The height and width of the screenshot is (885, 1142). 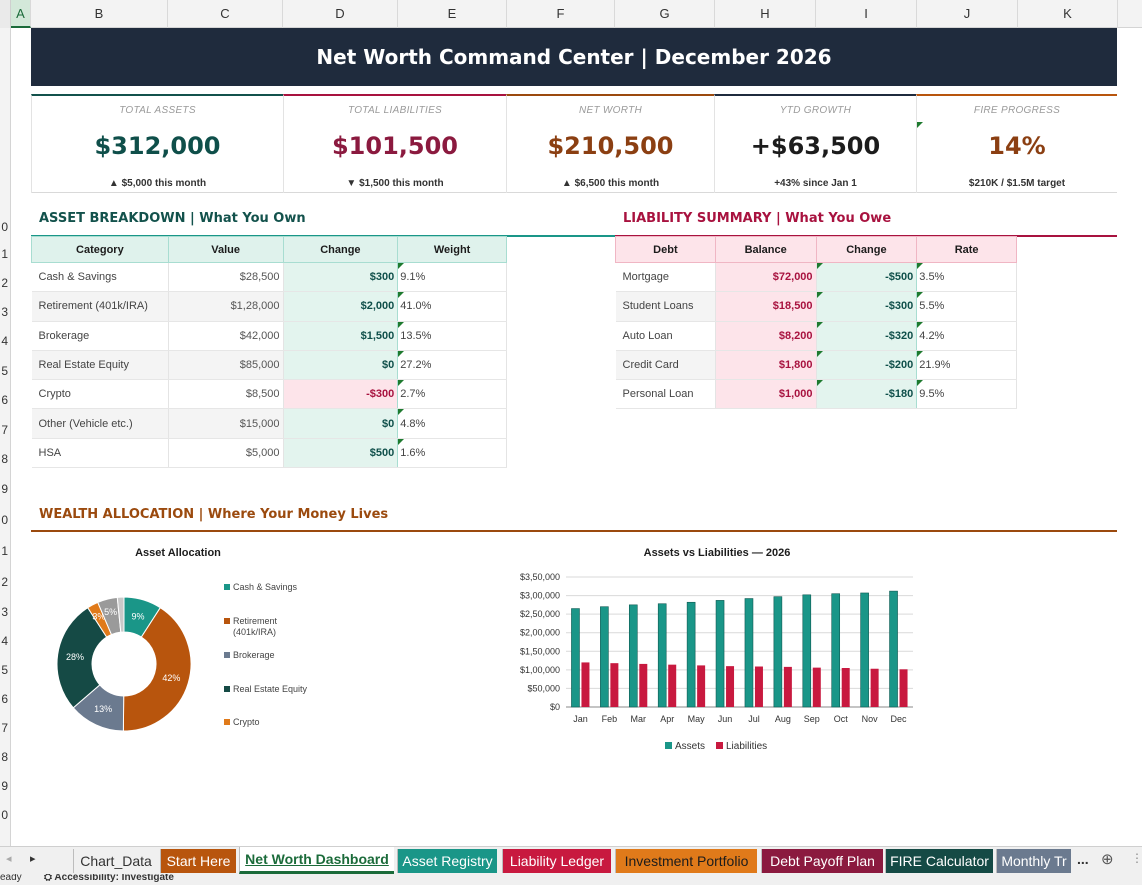 I want to click on table-cell: $1,28,000, so click(x=226, y=306).